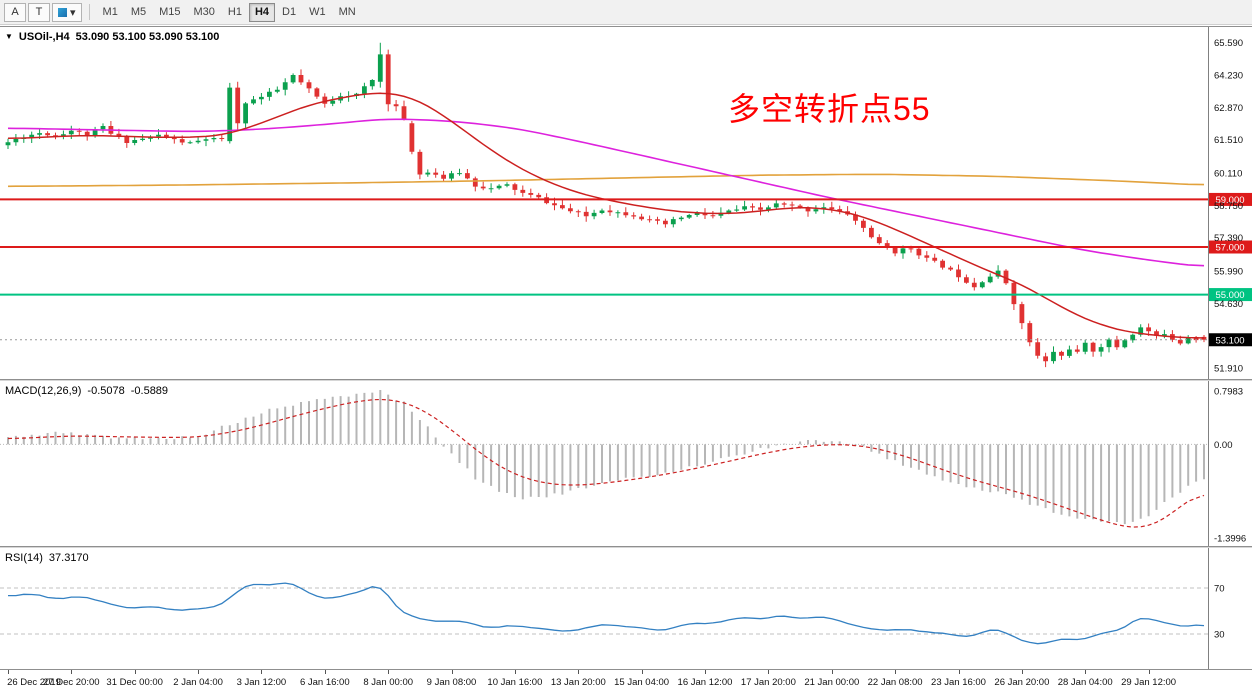 This screenshot has height=696, width=1252. I want to click on svg-text: 55.990, so click(1228, 272).